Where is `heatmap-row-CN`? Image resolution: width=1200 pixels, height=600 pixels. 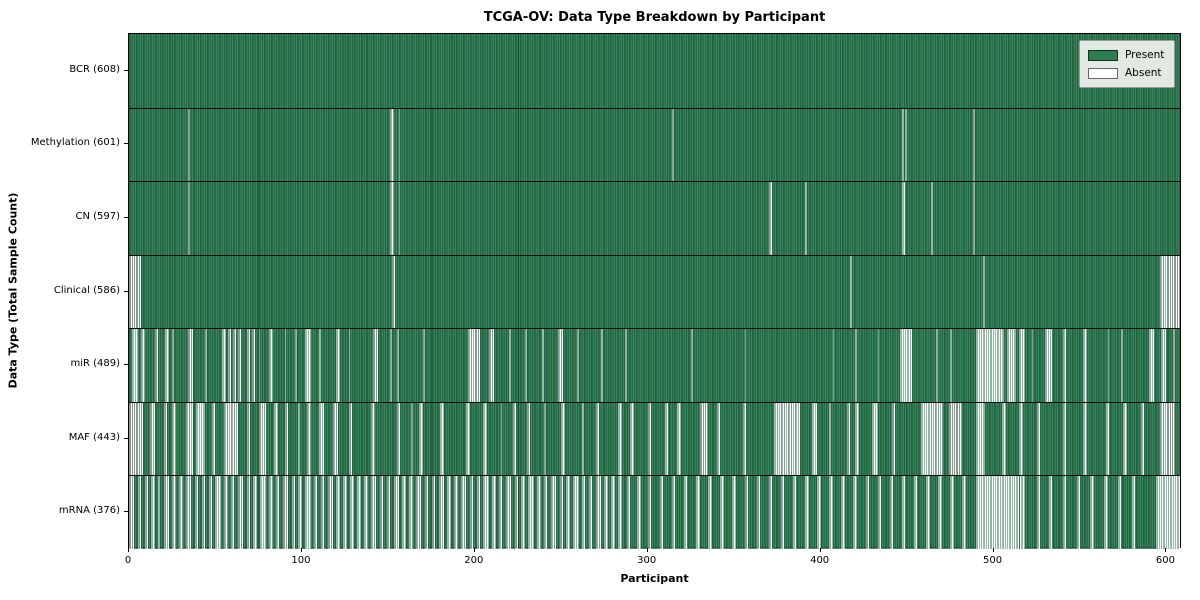
heatmap-row-CN is located at coordinates (654, 218).